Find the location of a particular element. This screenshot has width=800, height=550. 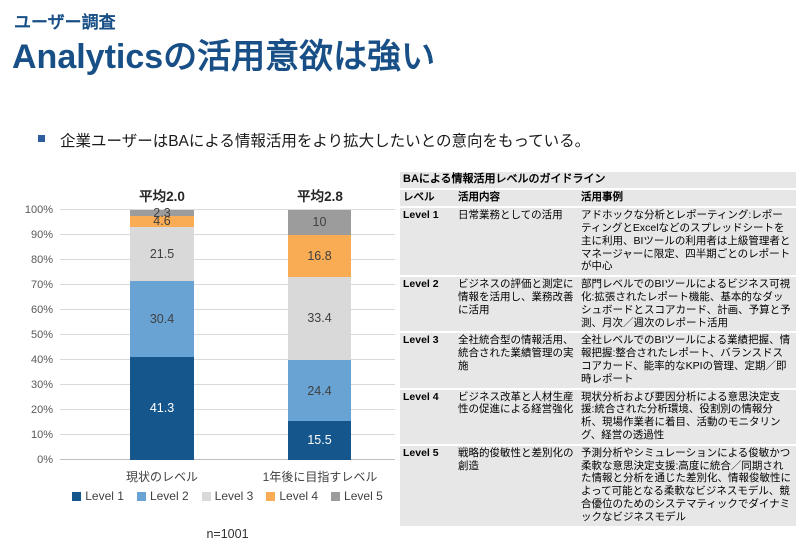

legend-item: Level 3 is located at coordinates (227, 496).